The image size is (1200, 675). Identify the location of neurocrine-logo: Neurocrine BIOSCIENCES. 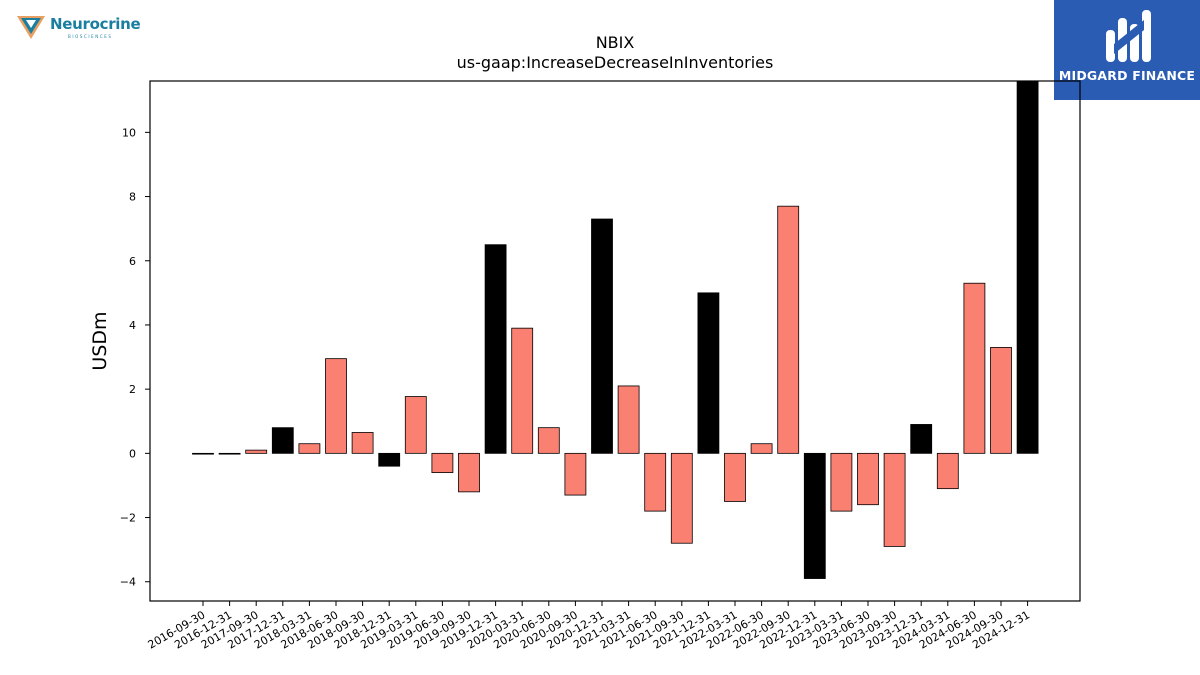
(81, 28).